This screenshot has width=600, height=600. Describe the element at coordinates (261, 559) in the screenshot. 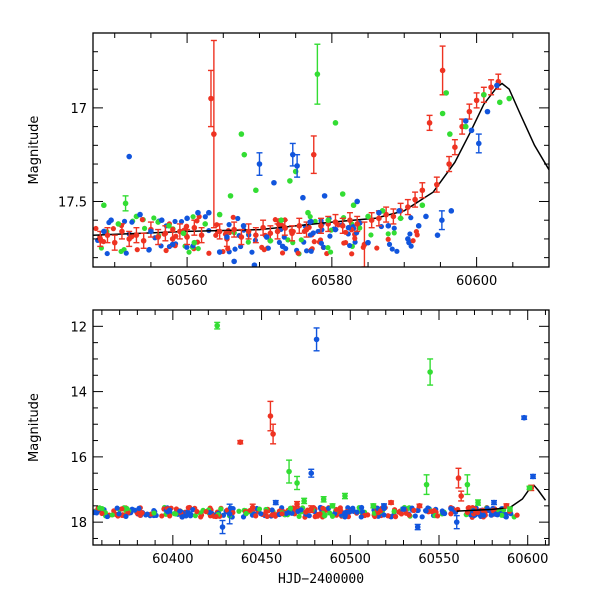

I see `x-tick-label: 60450` at that location.